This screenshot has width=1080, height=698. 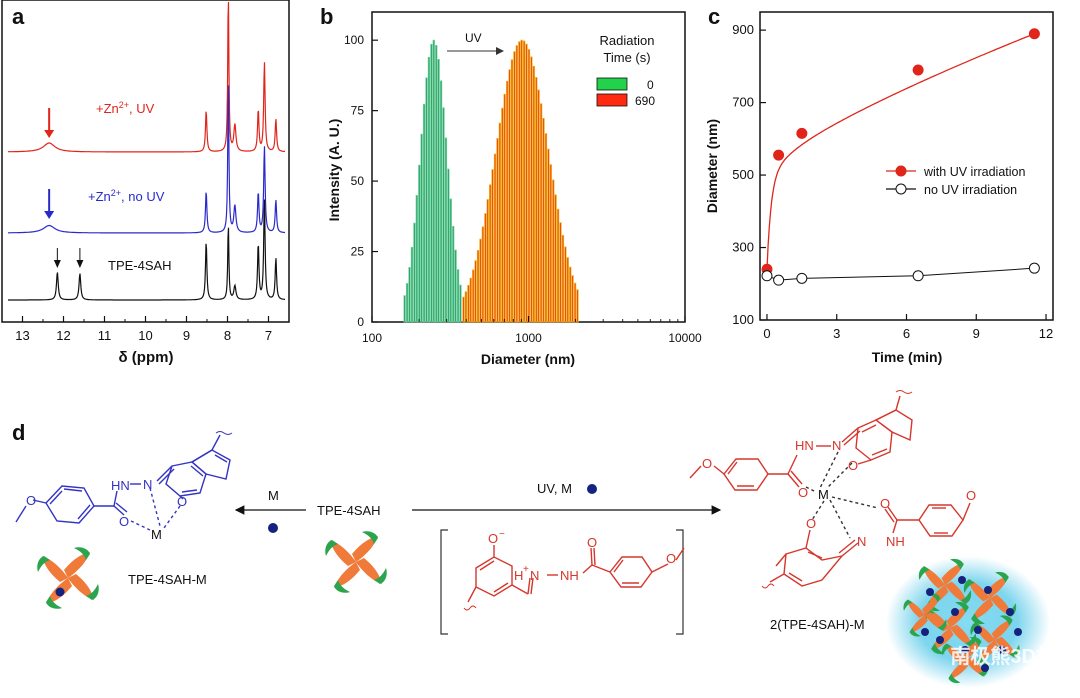 What do you see at coordinates (125, 108) in the screenshot?
I see `nmr-trace-label-0: +Zn2+, UV` at bounding box center [125, 108].